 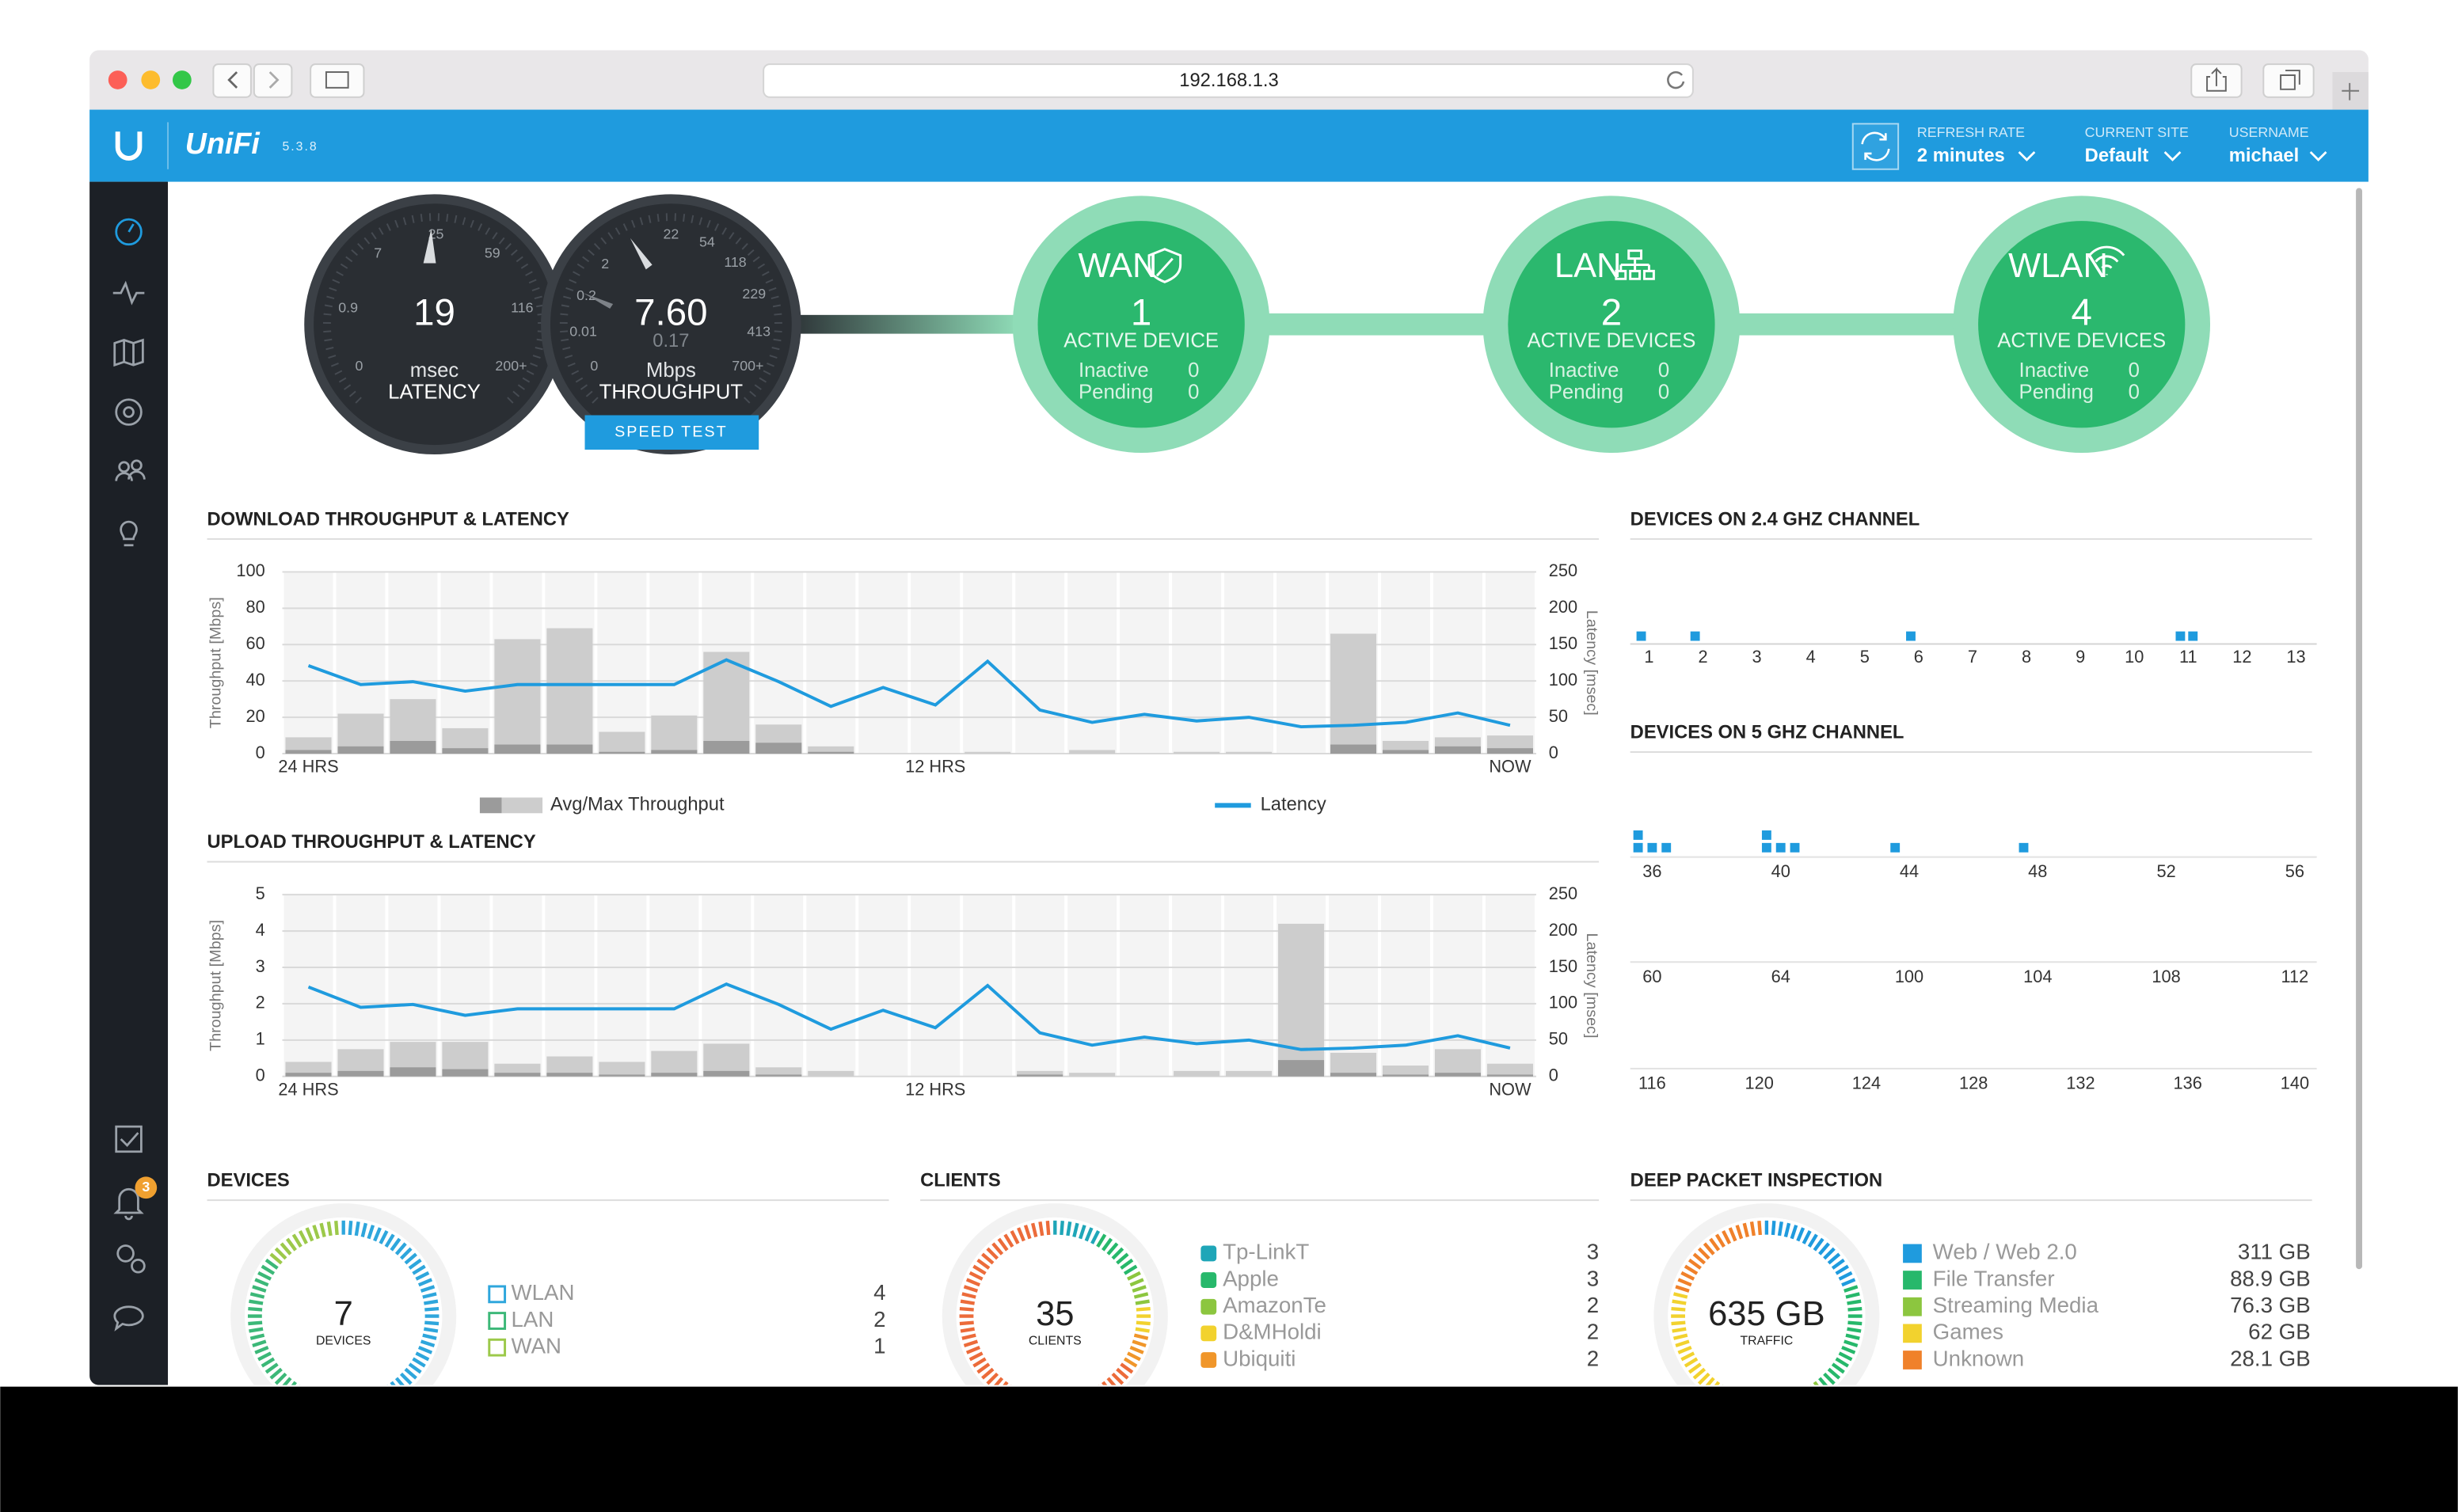 What do you see at coordinates (1229, 1449) in the screenshot?
I see `desktop-bottom` at bounding box center [1229, 1449].